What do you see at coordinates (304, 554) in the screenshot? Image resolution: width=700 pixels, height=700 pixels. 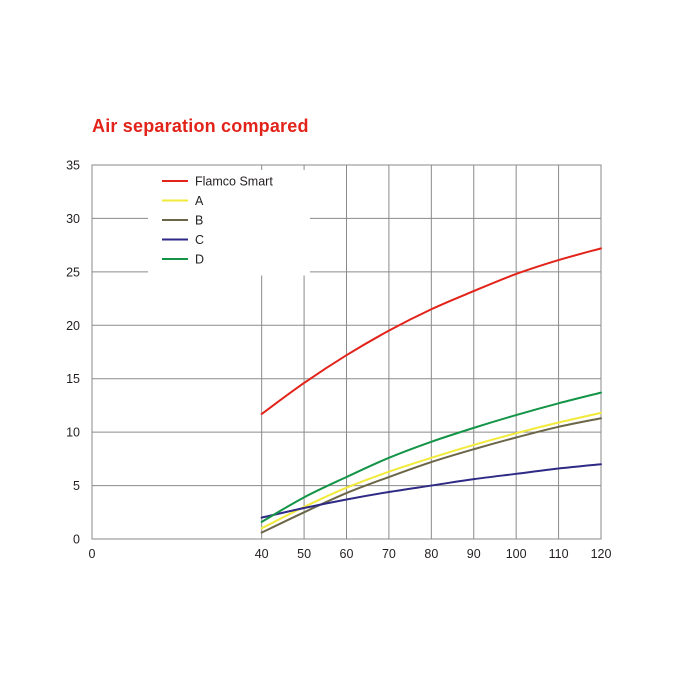 I see `x-tick-label: 50` at bounding box center [304, 554].